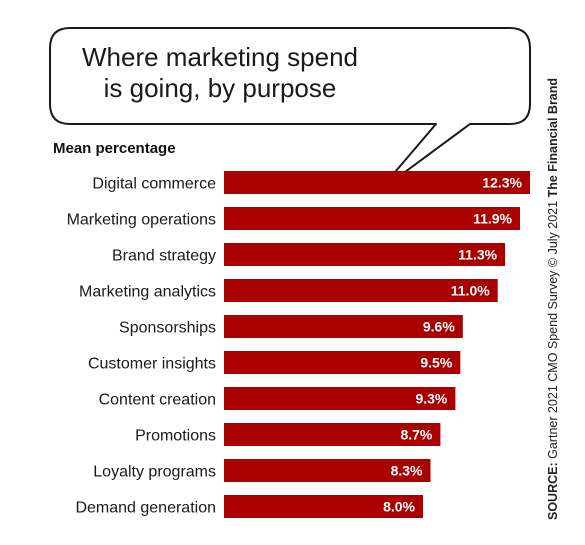  What do you see at coordinates (553, 137) in the screenshot?
I see `source-brand: The Financial Brand` at bounding box center [553, 137].